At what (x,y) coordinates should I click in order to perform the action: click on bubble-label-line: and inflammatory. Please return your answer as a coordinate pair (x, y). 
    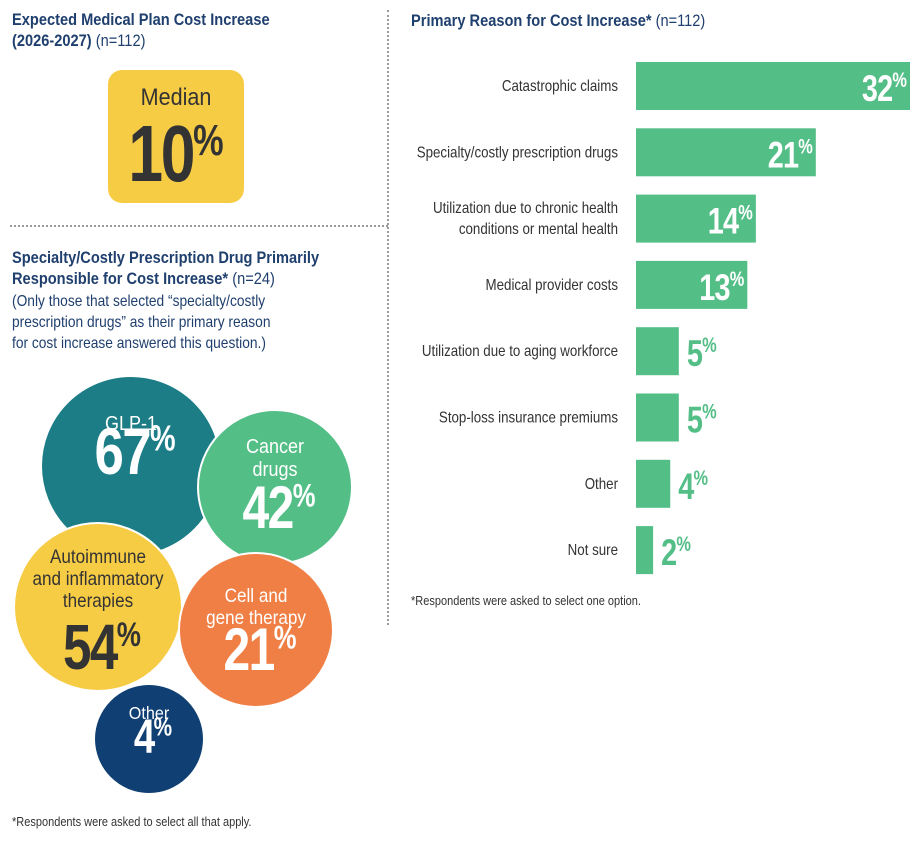
    Looking at the image, I should click on (97, 578).